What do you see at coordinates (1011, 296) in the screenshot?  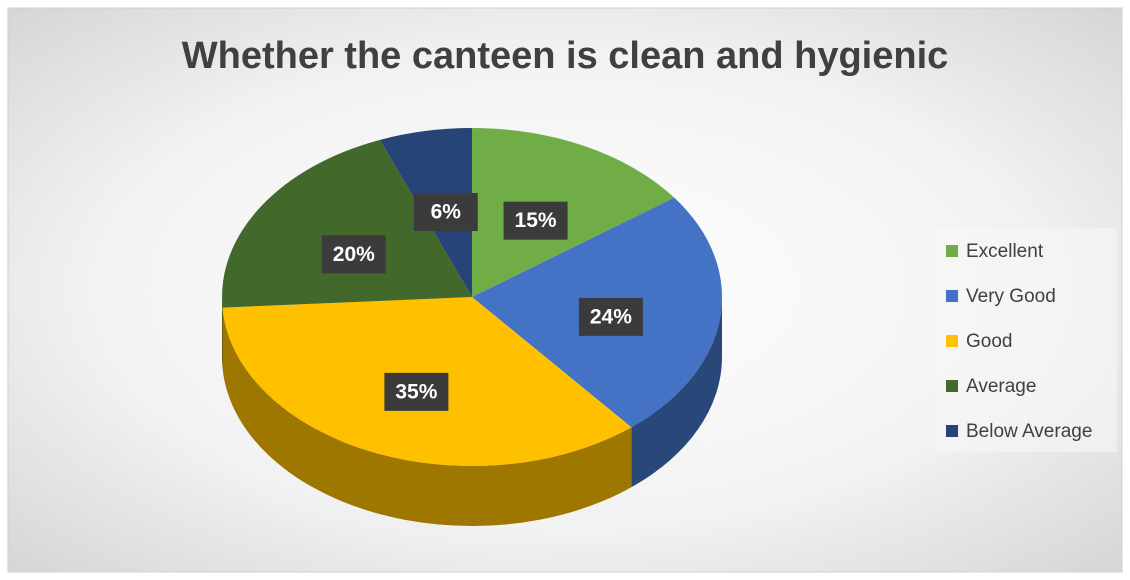 I see `legend-label: Very Good` at bounding box center [1011, 296].